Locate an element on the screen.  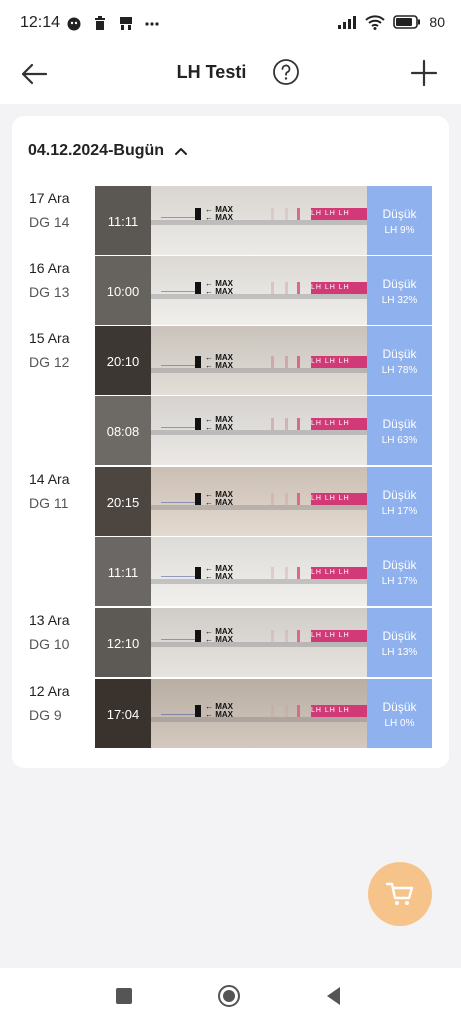
page-title: LH Testi is located at coordinates (211, 72).